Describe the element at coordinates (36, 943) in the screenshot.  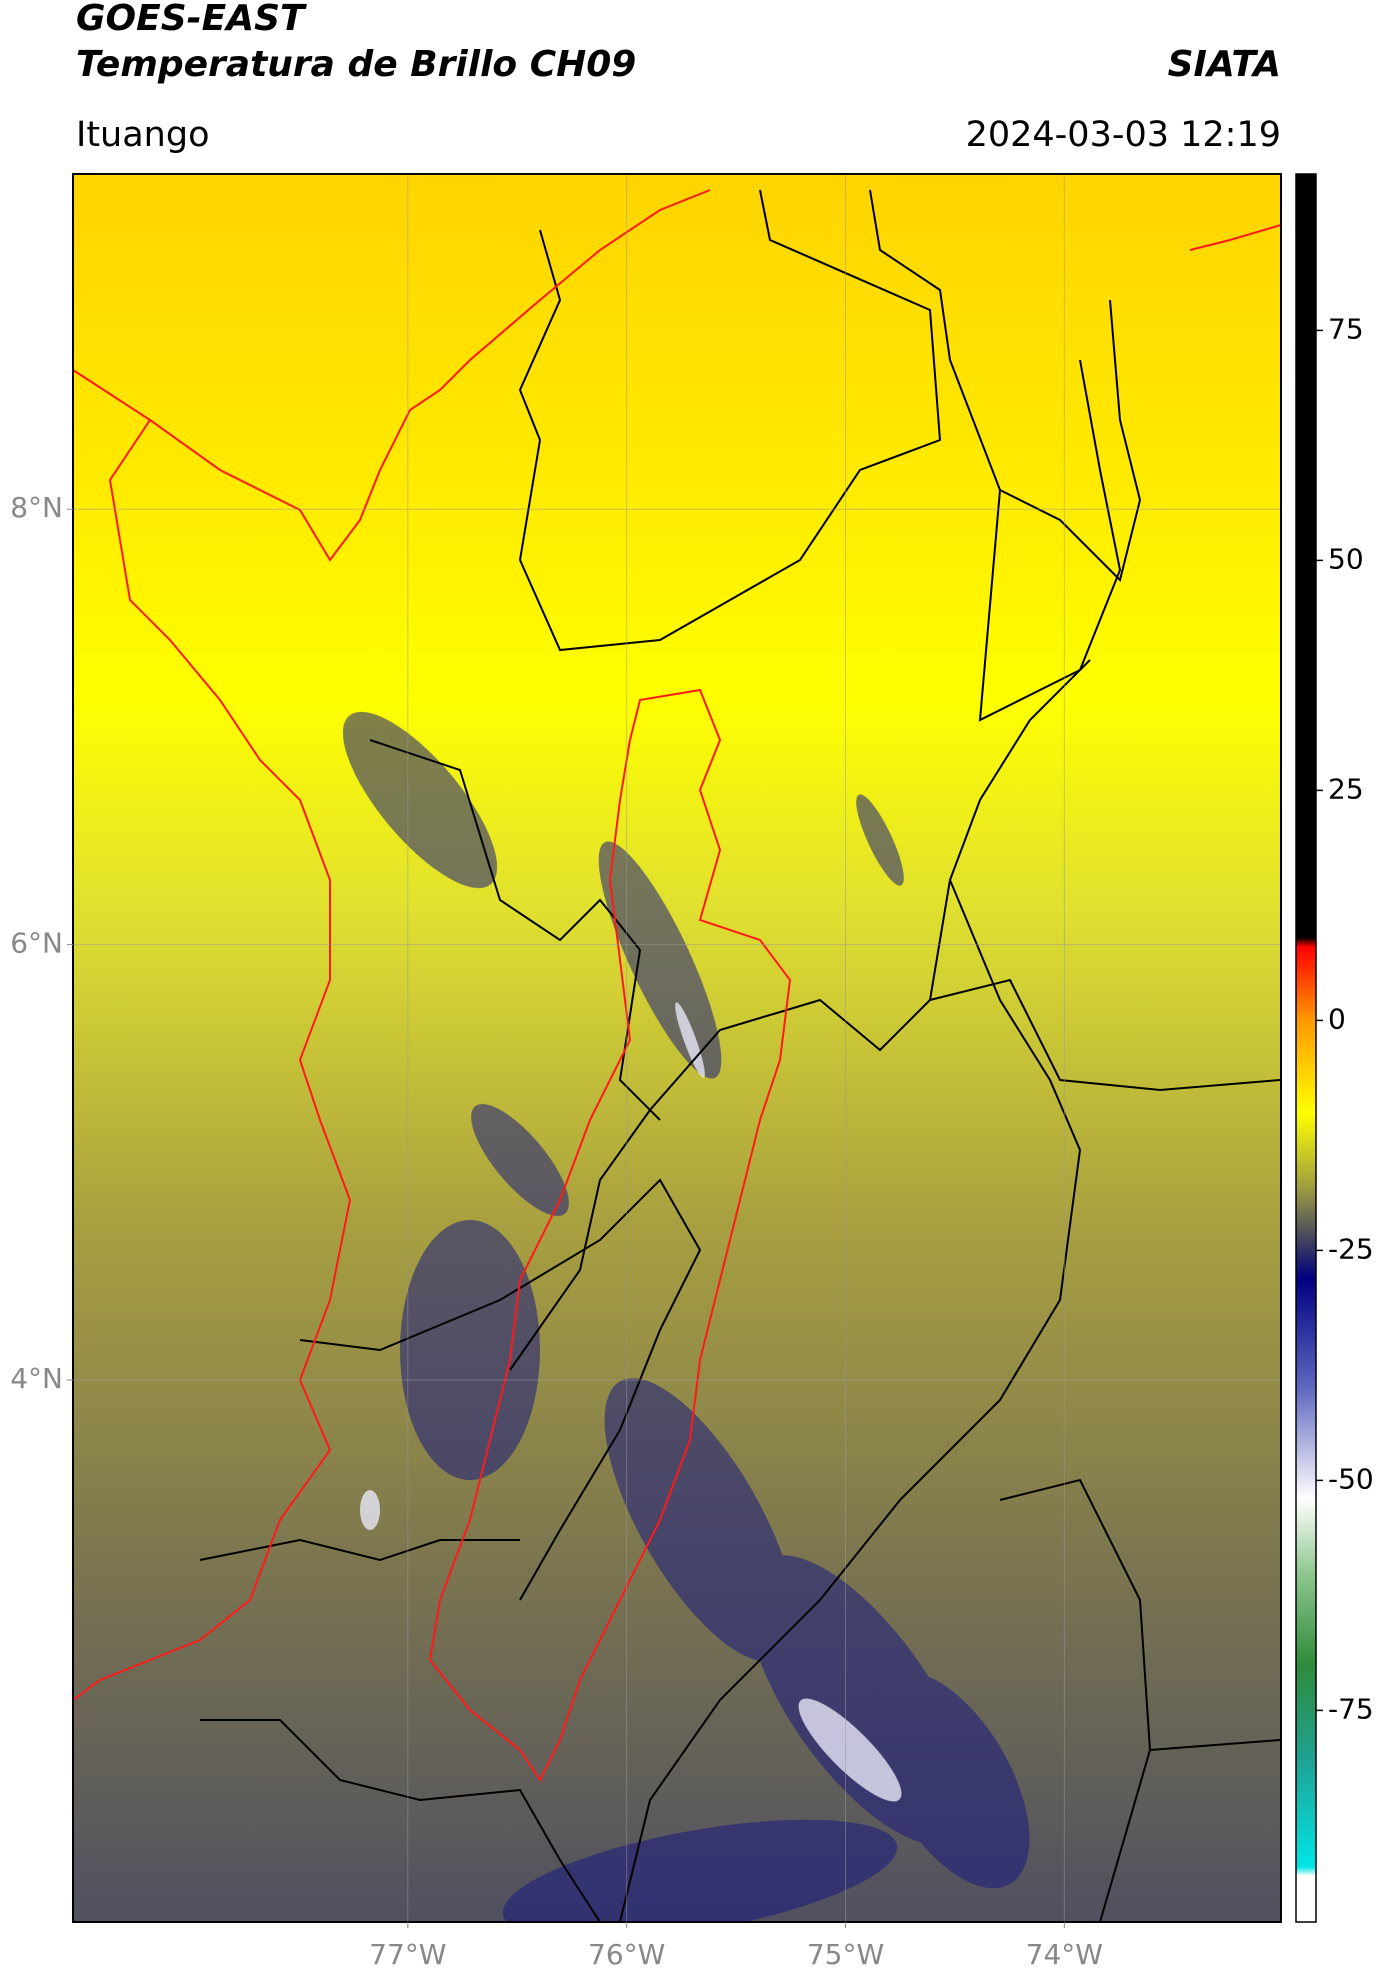
I see `y-tick-label: 6°N` at that location.